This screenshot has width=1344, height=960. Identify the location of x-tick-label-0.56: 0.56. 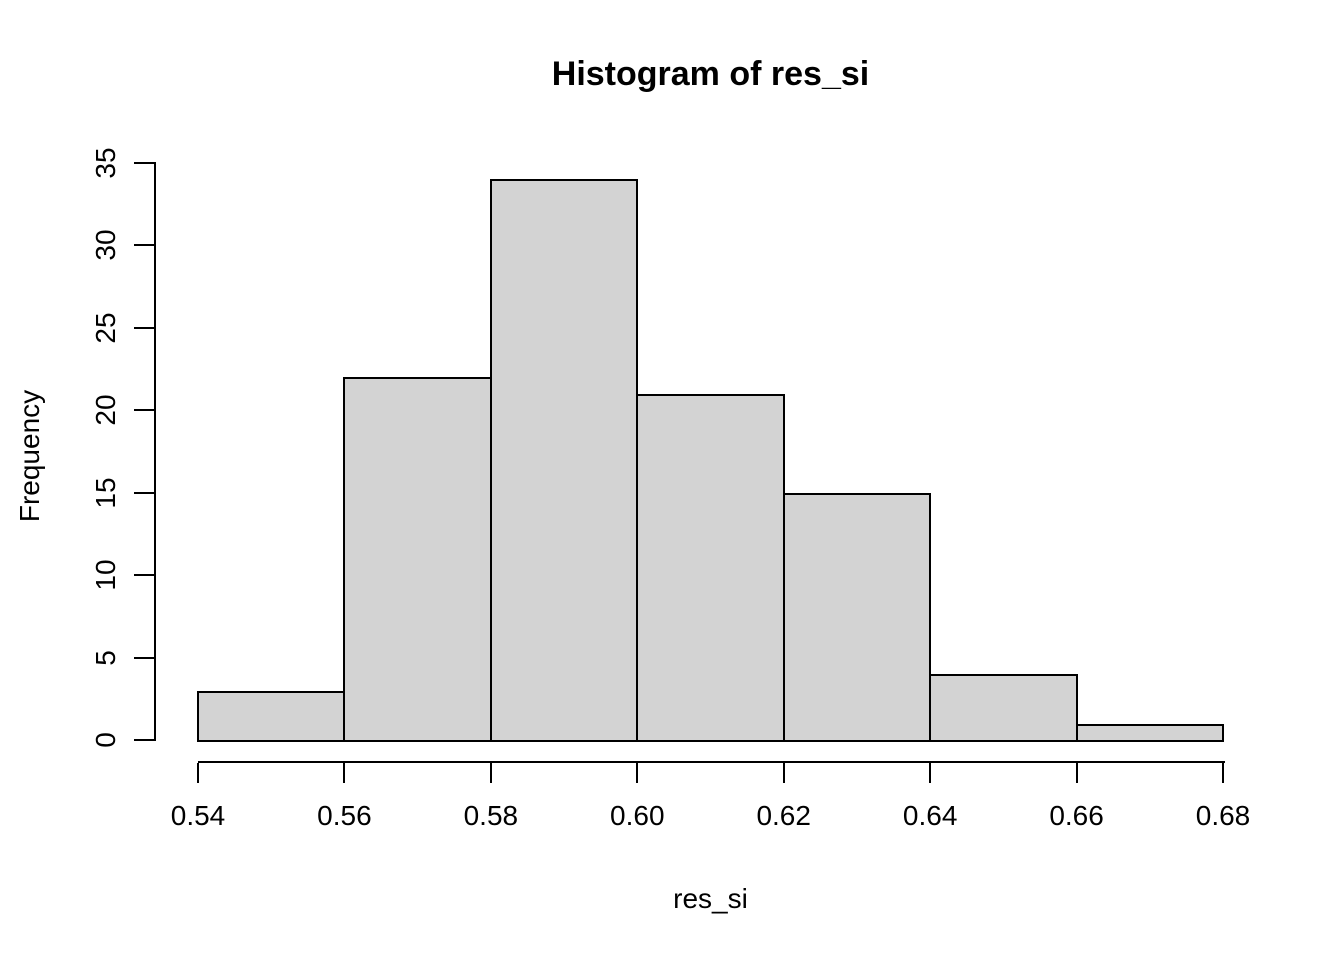
(344, 815).